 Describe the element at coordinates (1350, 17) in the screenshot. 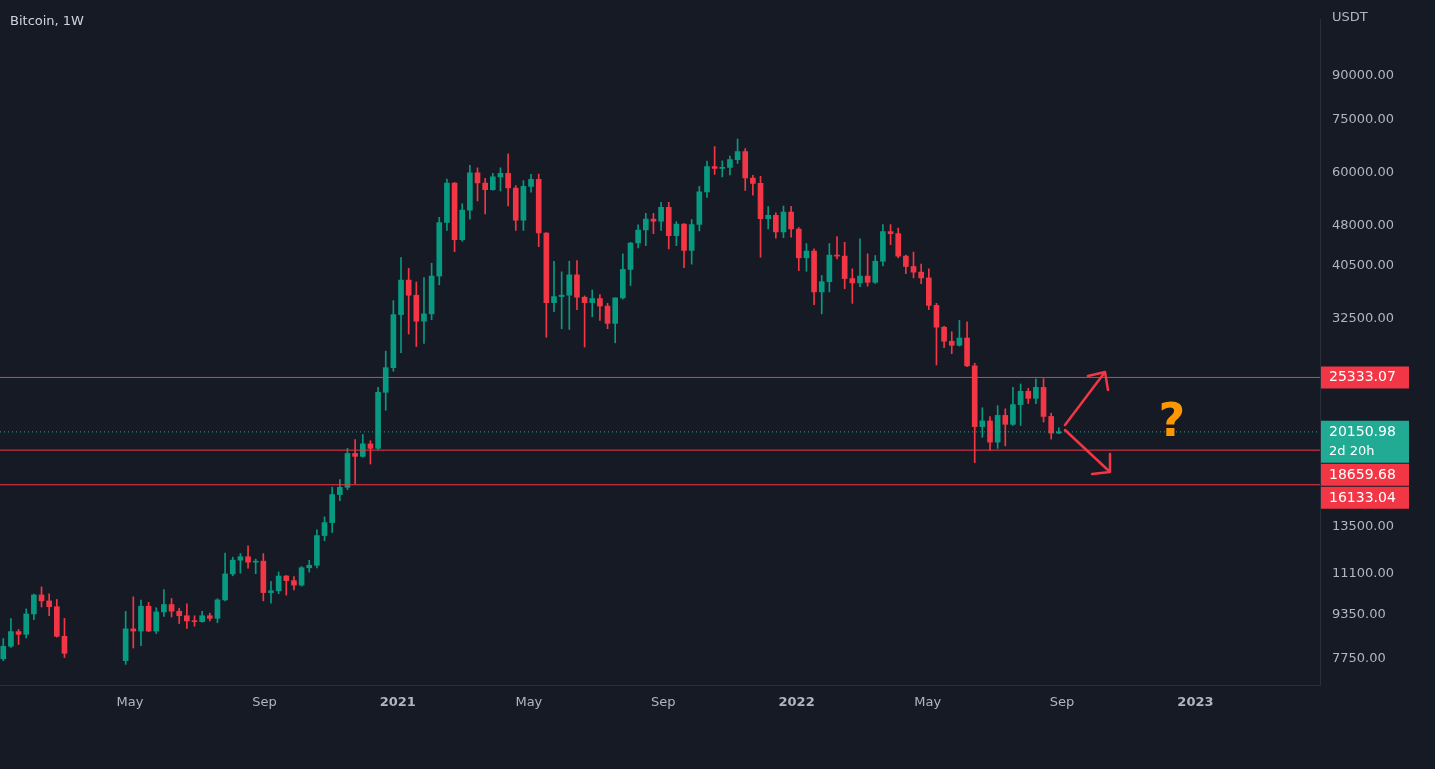

I see `y-axis-title: USDT` at that location.